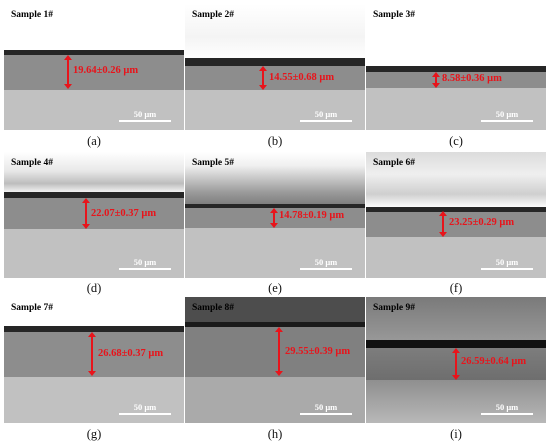 This screenshot has width=550, height=446. I want to click on thickness-value: 14.55±0.68 μm, so click(302, 77).